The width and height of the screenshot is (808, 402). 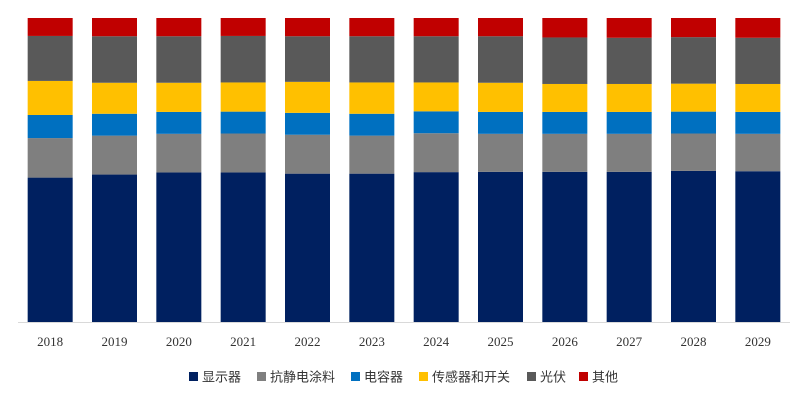 What do you see at coordinates (50, 341) in the screenshot?
I see `x-tick-label: 2018` at bounding box center [50, 341].